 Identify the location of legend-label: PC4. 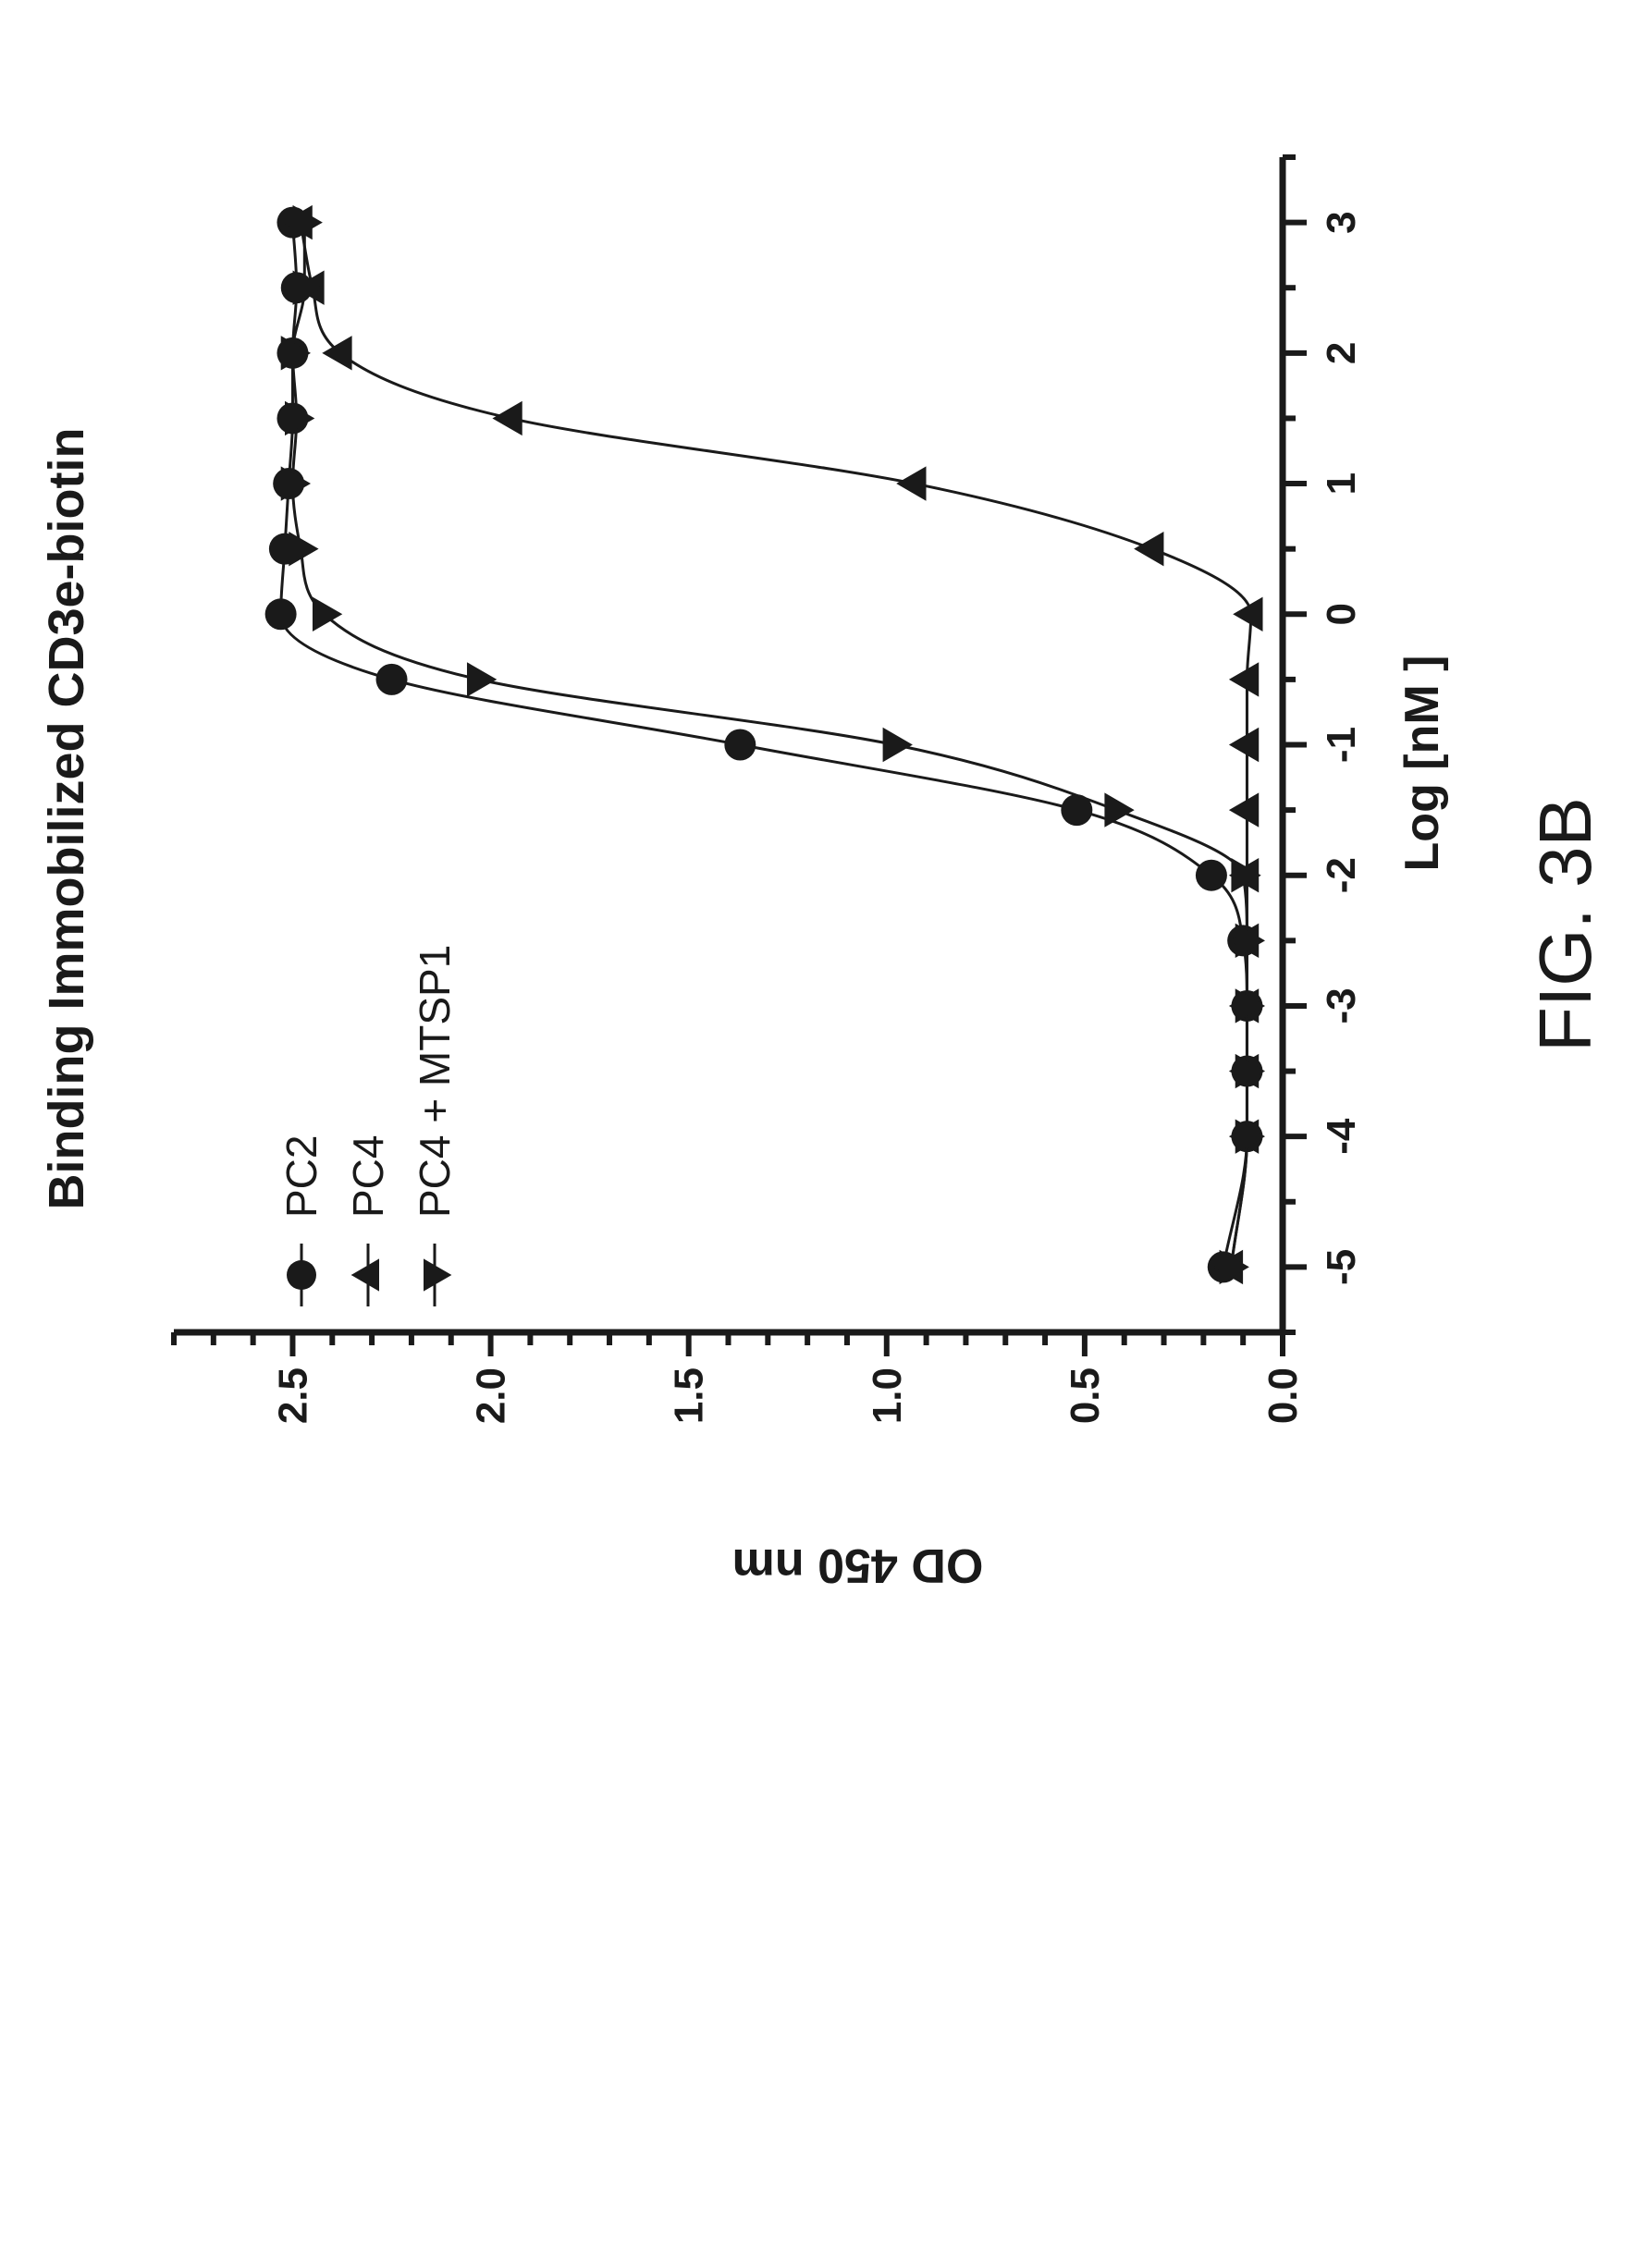
(368, 1176).